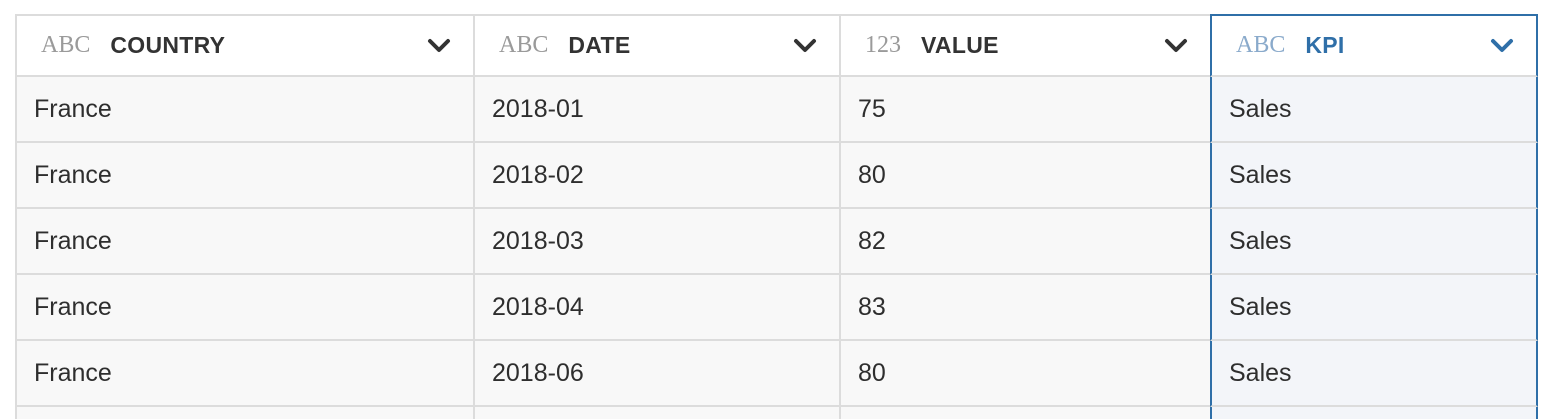 The height and width of the screenshot is (419, 1546). What do you see at coordinates (538, 306) in the screenshot?
I see `cell-value: 2018-04` at bounding box center [538, 306].